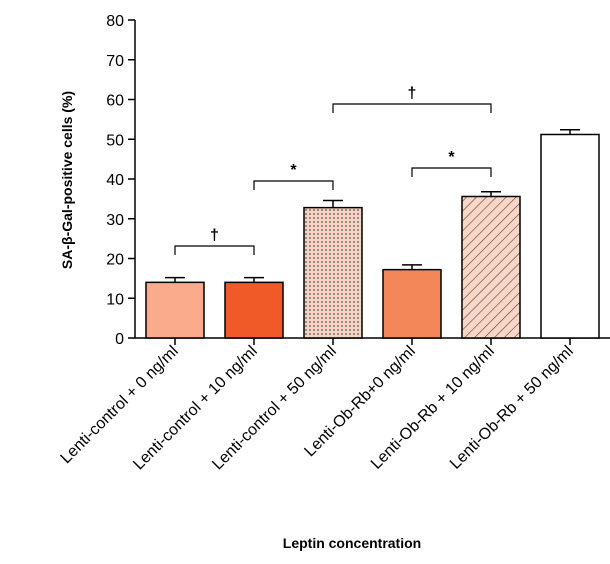 The height and width of the screenshot is (564, 610). Describe the element at coordinates (115, 101) in the screenshot. I see `y-tick-label: 60` at that location.